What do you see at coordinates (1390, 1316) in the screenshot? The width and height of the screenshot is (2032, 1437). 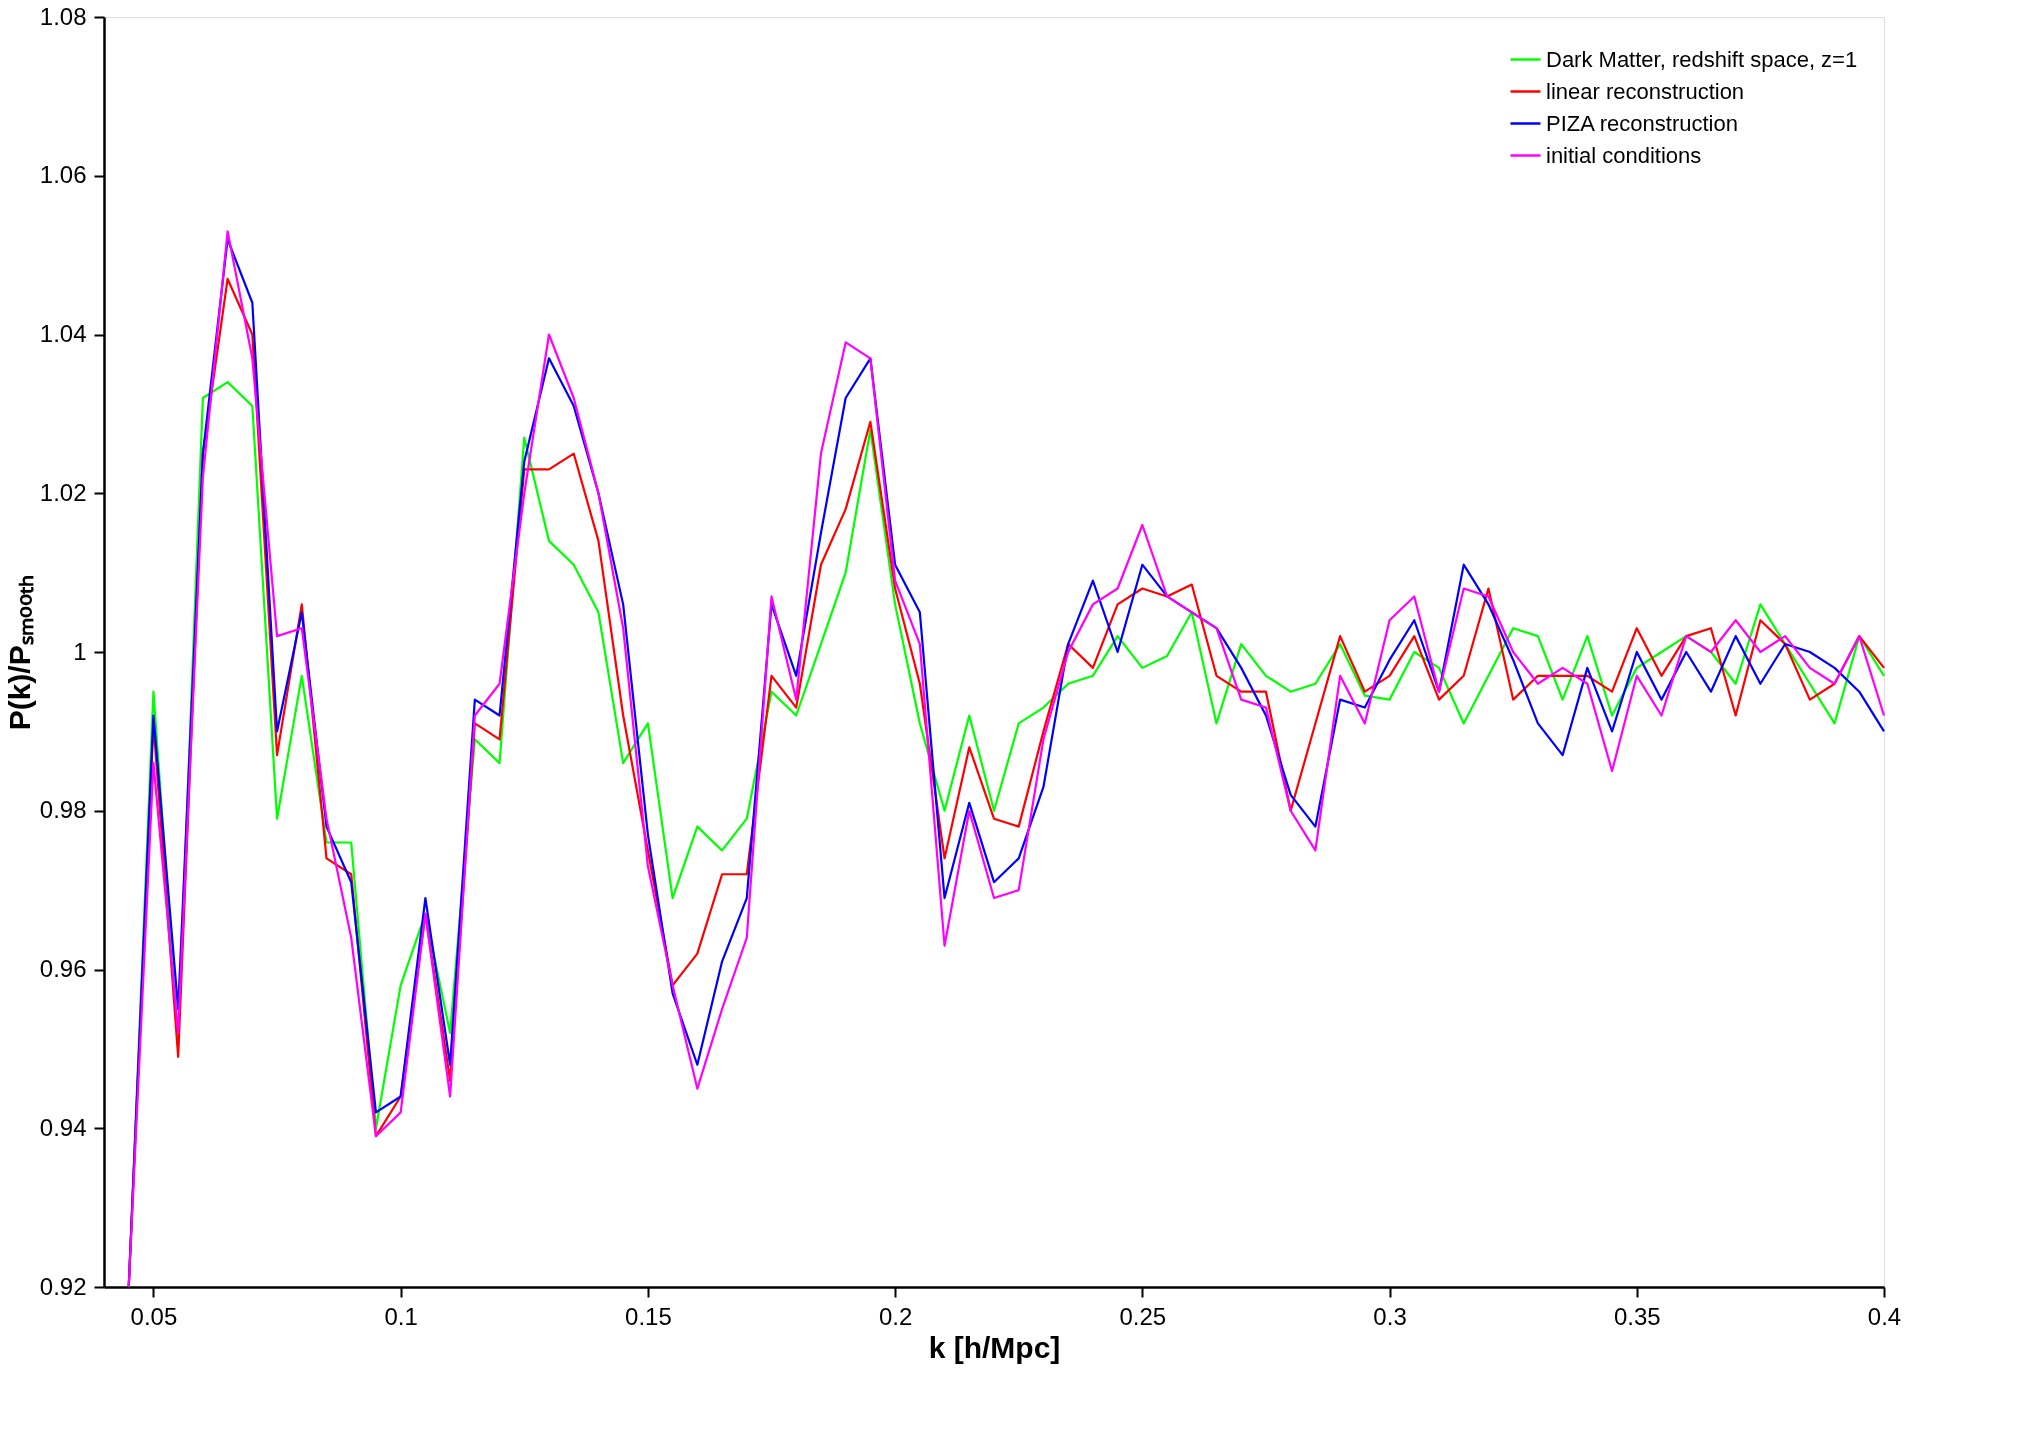 I see `x-tick-label: 0.3` at bounding box center [1390, 1316].